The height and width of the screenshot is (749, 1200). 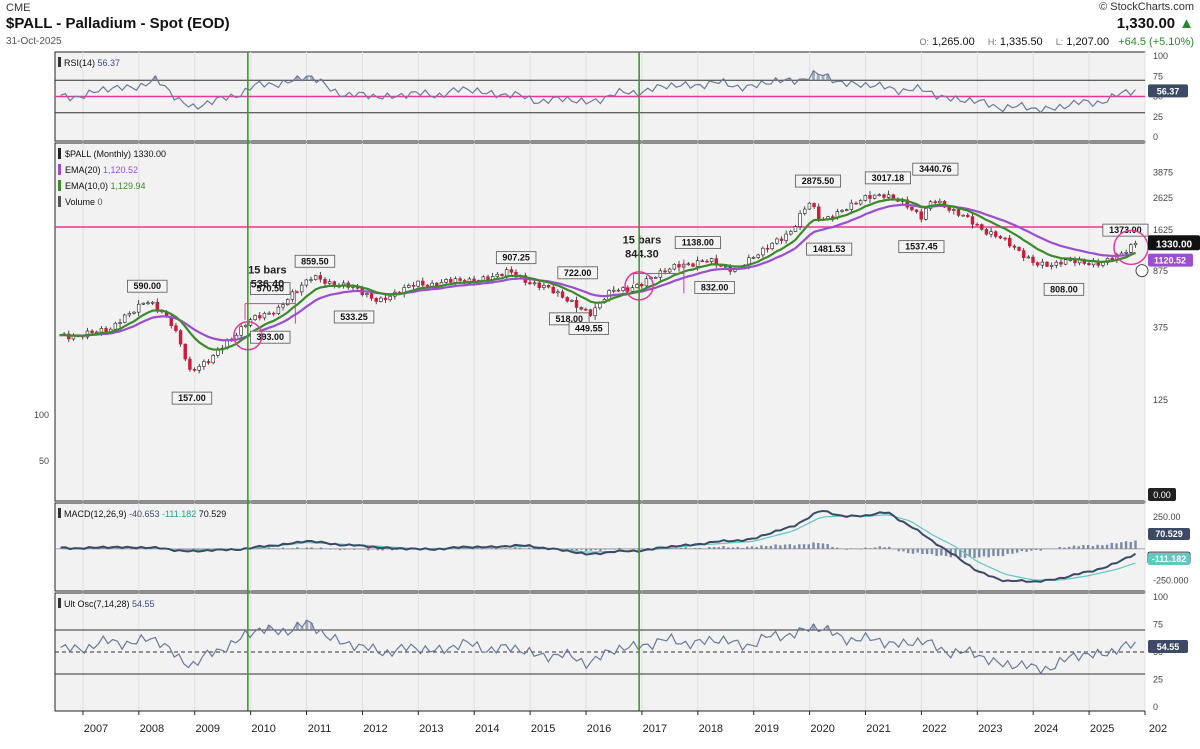 What do you see at coordinates (92, 63) in the screenshot?
I see `rsi-legend: RSI(14) 56.37` at bounding box center [92, 63].